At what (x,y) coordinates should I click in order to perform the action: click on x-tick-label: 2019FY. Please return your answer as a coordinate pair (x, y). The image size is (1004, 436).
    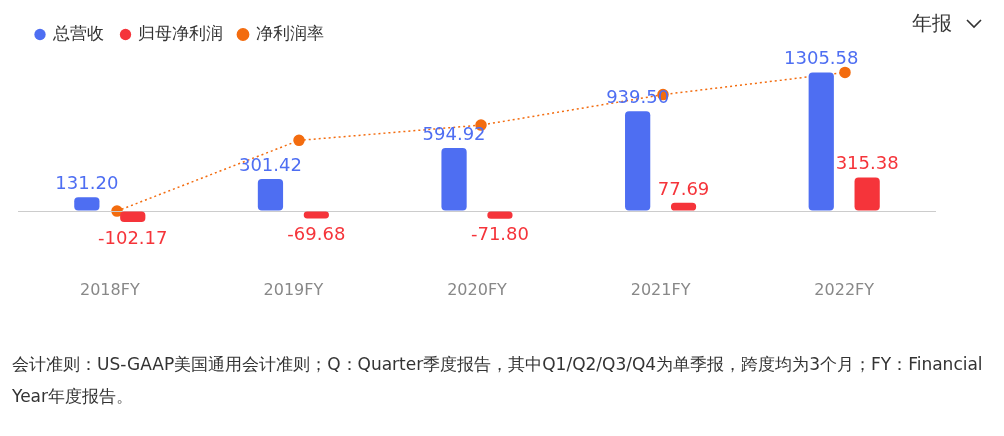
    Looking at the image, I should click on (293, 289).